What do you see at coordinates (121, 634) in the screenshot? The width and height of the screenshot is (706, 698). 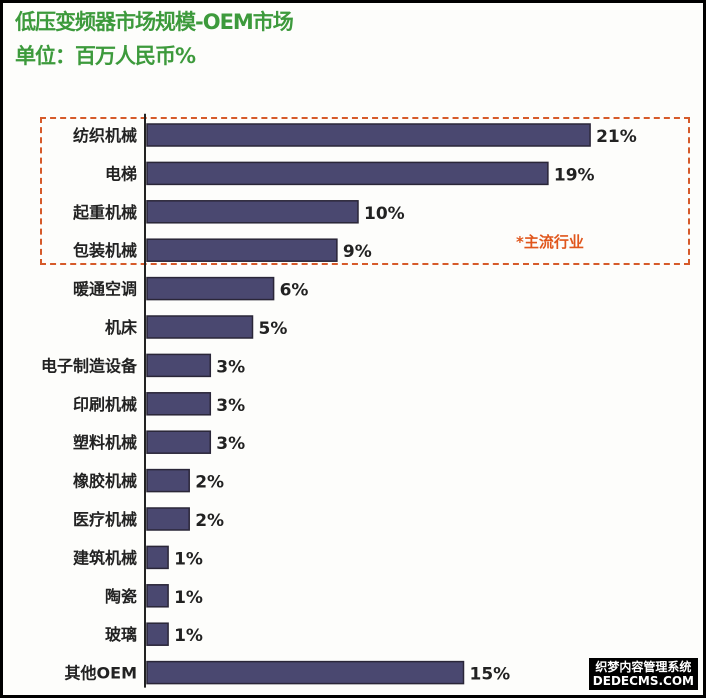 I see `category-label: 玻璃` at bounding box center [121, 634].